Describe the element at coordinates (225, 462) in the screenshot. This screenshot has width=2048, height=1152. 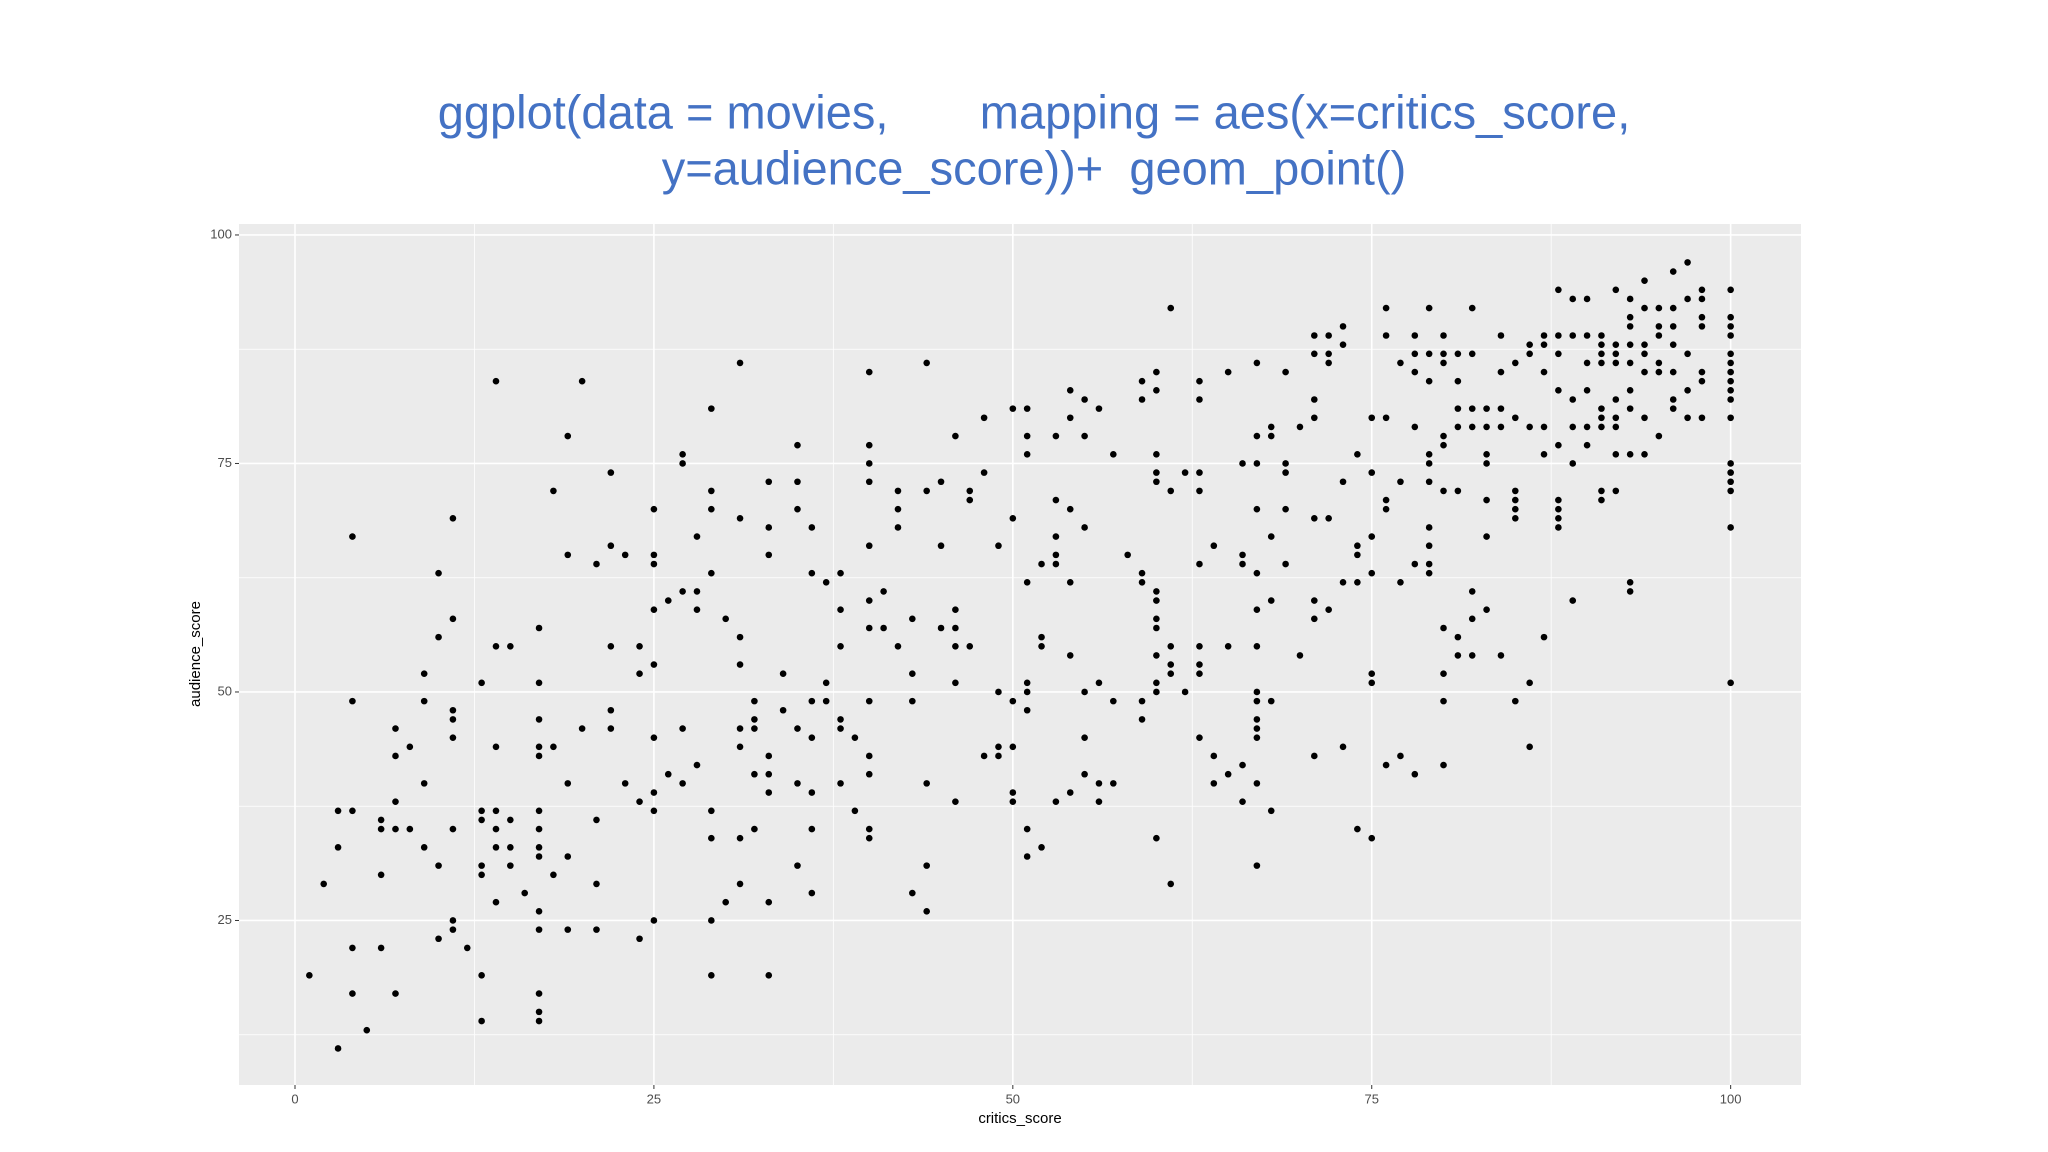
I see `y-tick-label: 75` at that location.